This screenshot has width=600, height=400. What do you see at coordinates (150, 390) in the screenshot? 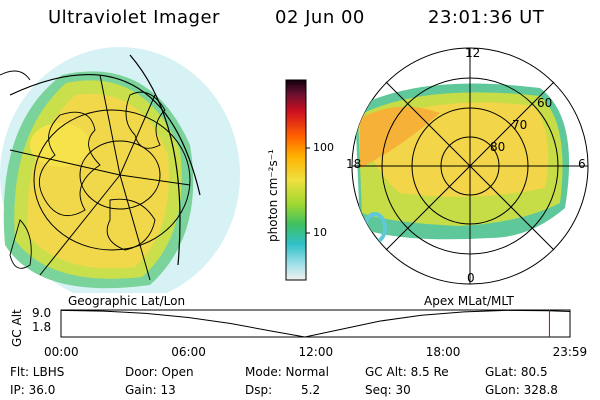
I see `info-gain: Gain: 13` at bounding box center [150, 390].